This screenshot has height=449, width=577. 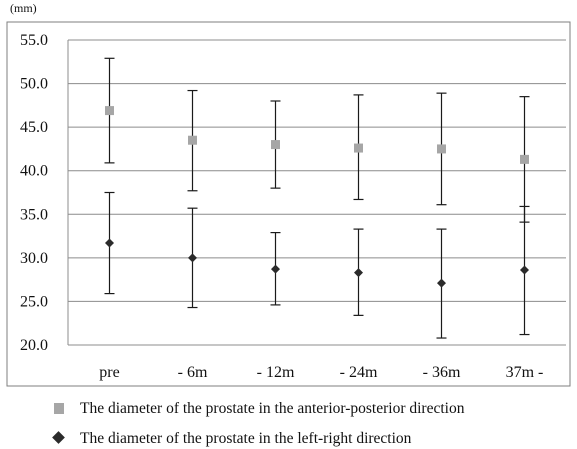 I want to click on x-axis-ticks: pre - 6m - 12m - 24m - 36m 37m -, so click(x=321, y=372).